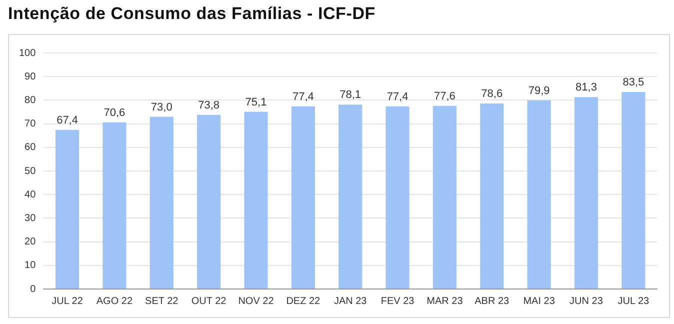 The height and width of the screenshot is (324, 674). What do you see at coordinates (27, 53) in the screenshot?
I see `y-tick-label: 100` at bounding box center [27, 53].